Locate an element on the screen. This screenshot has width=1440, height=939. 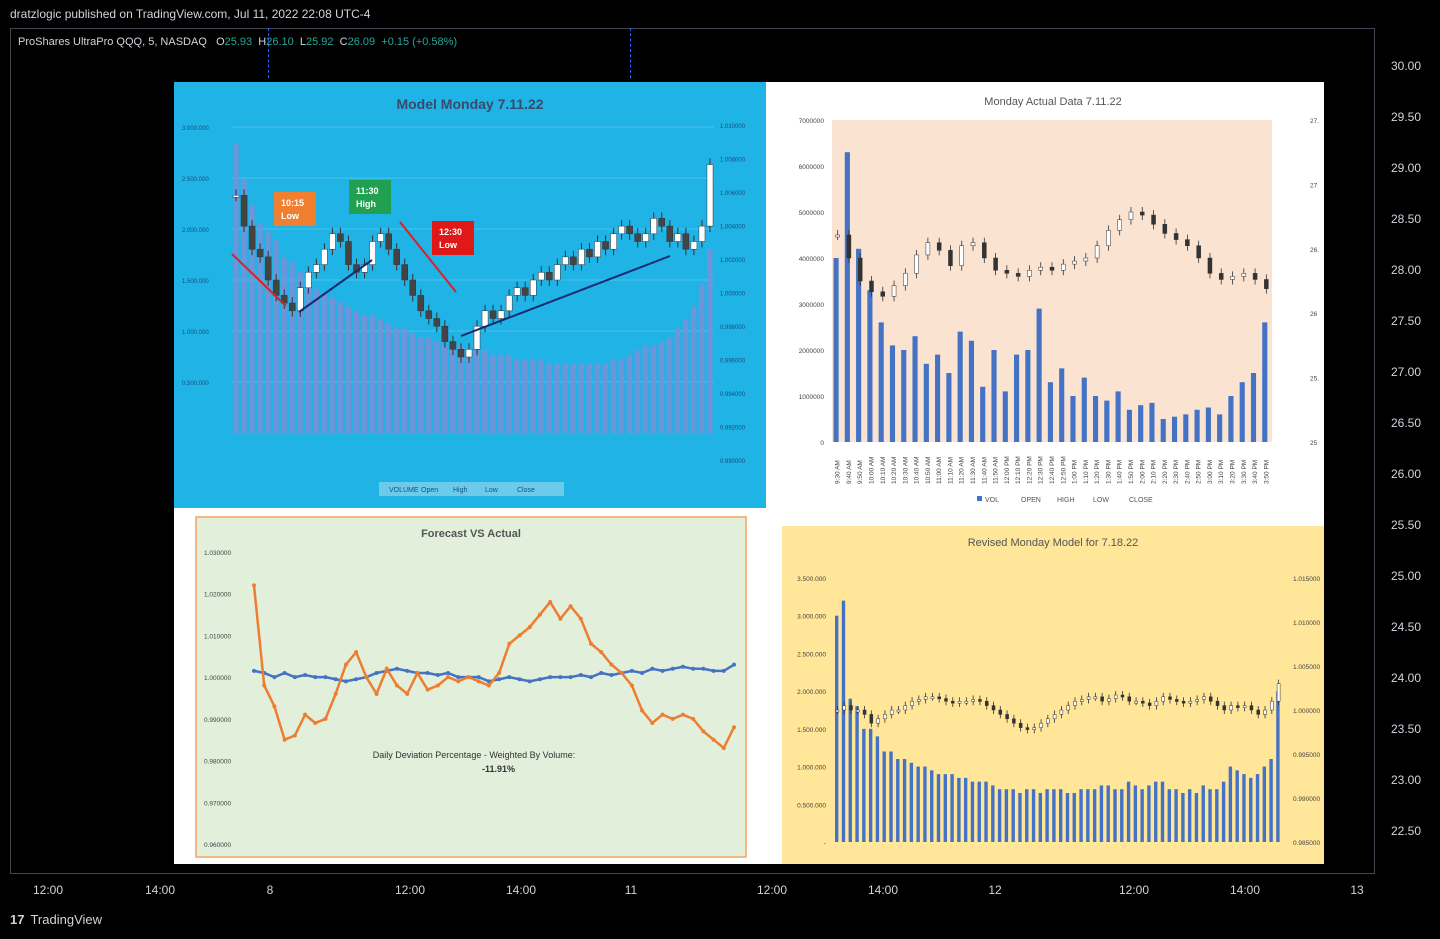
time-tick: 11 is located at coordinates (631, 890).